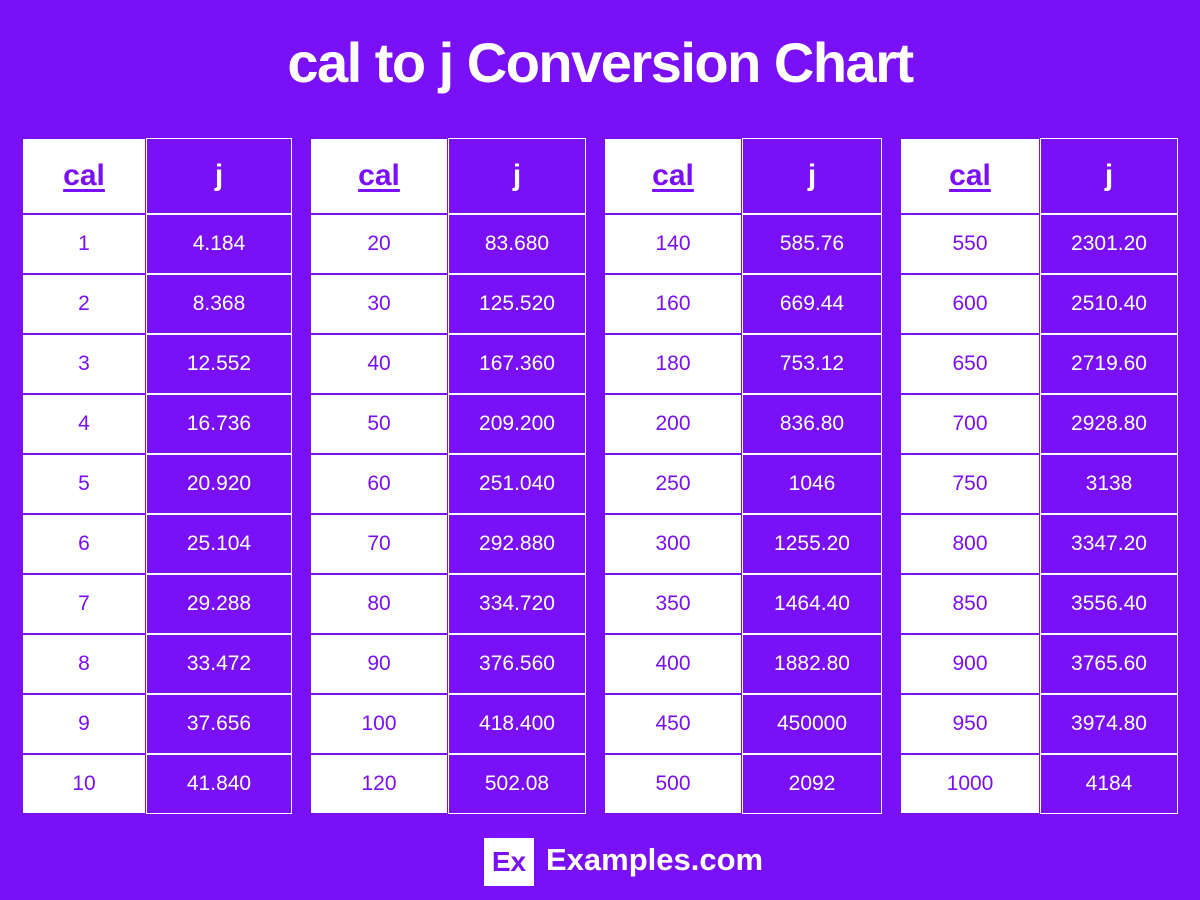 The height and width of the screenshot is (900, 1200). I want to click on table-cell: 9, so click(84, 724).